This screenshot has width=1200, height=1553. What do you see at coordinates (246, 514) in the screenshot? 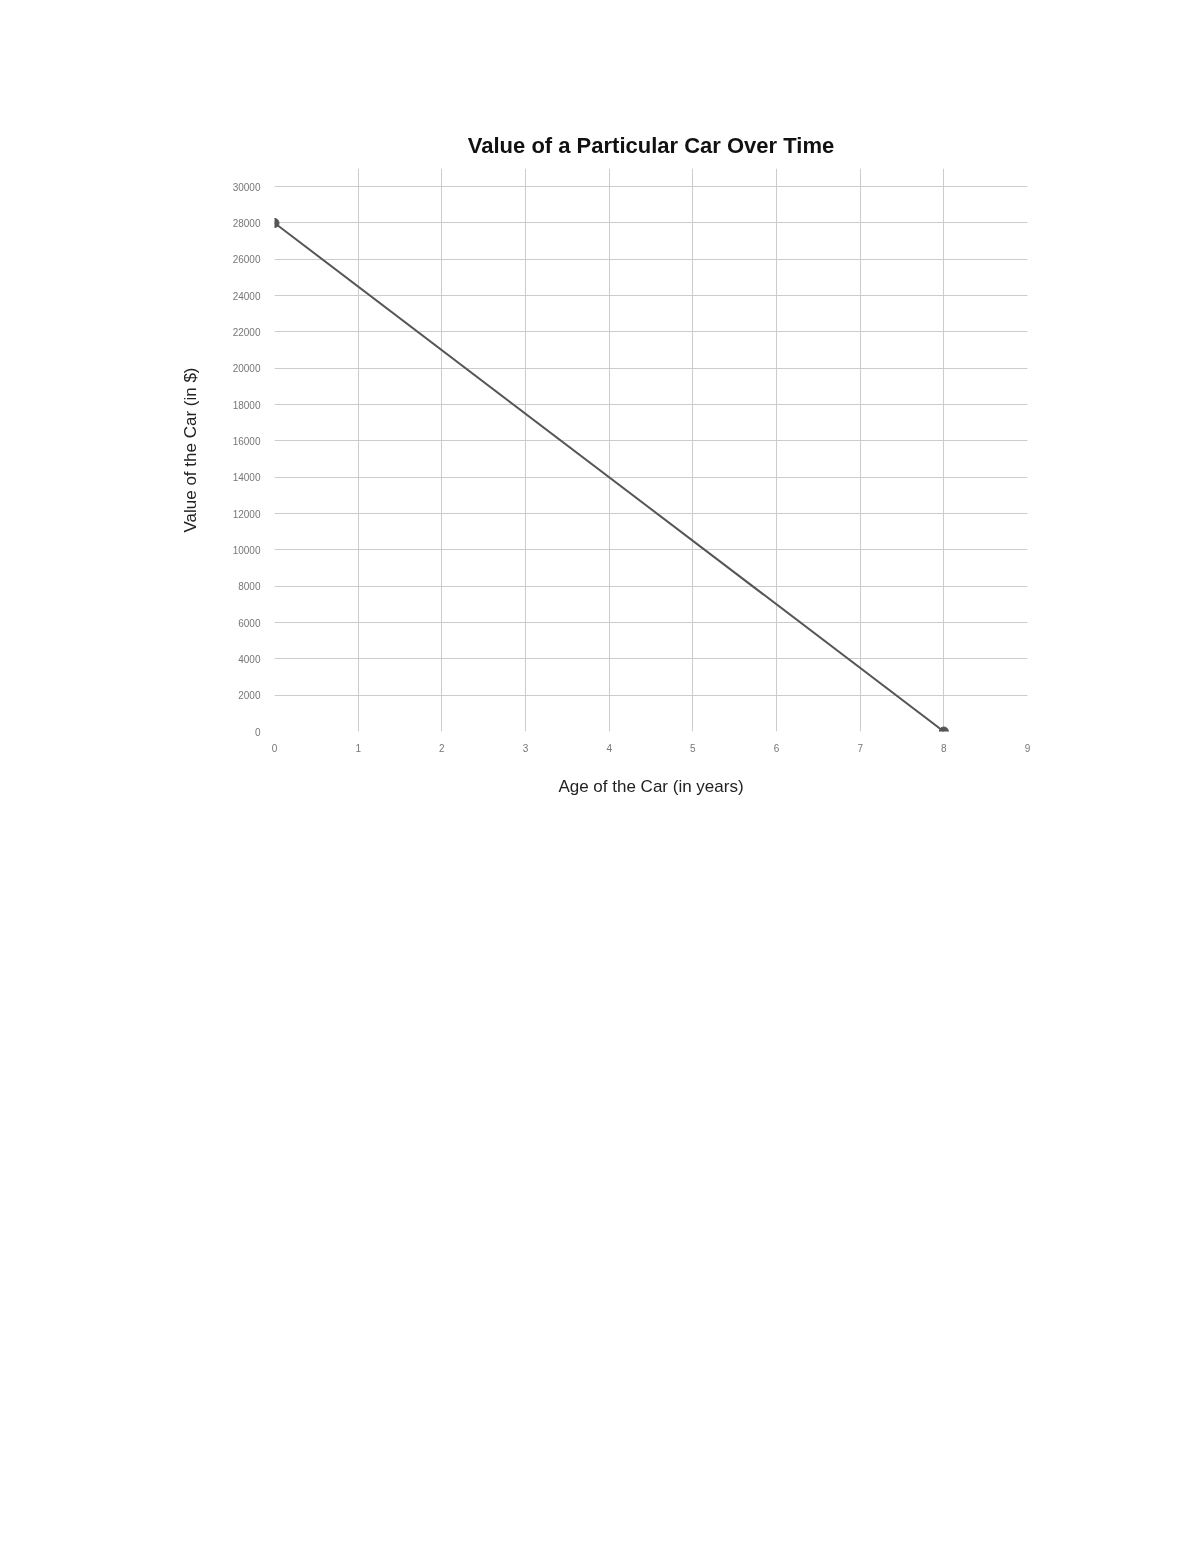
I see `y-tick-label: 12000` at bounding box center [246, 514].